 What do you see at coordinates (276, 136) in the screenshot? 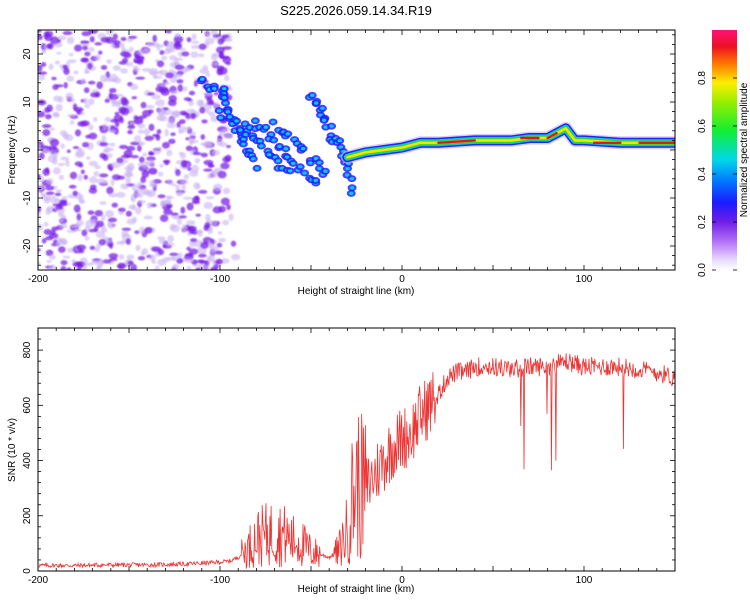
I see `dispersed-features` at bounding box center [276, 136].